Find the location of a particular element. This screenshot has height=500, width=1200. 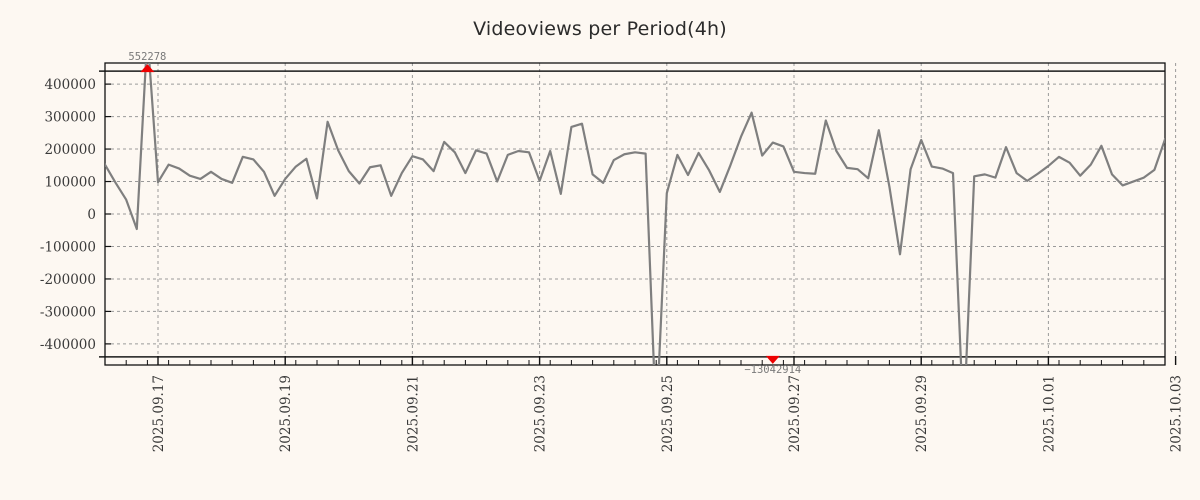

y-axis-tick-label: -200000 is located at coordinates (68, 280).